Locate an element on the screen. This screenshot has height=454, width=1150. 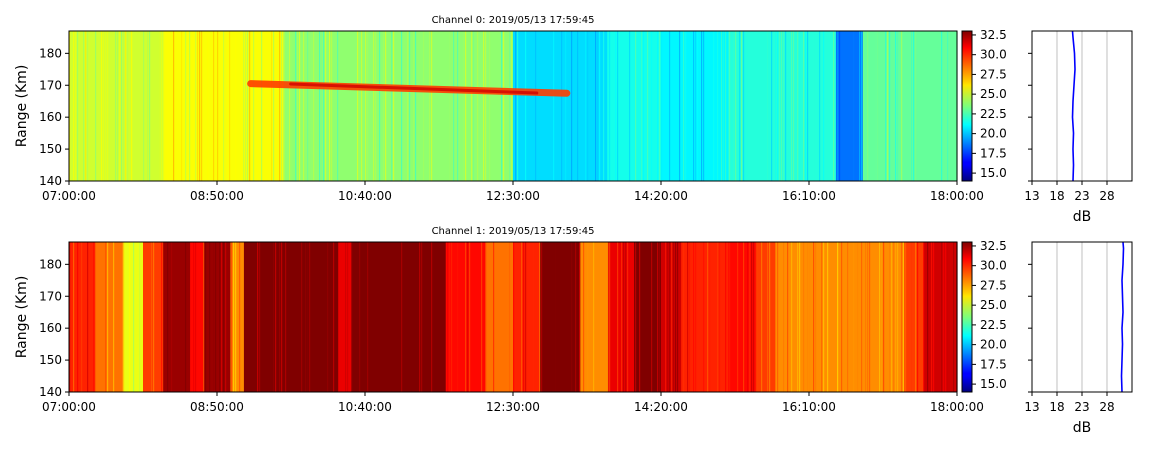
y-tick-label: 170 is located at coordinates (50, 296).